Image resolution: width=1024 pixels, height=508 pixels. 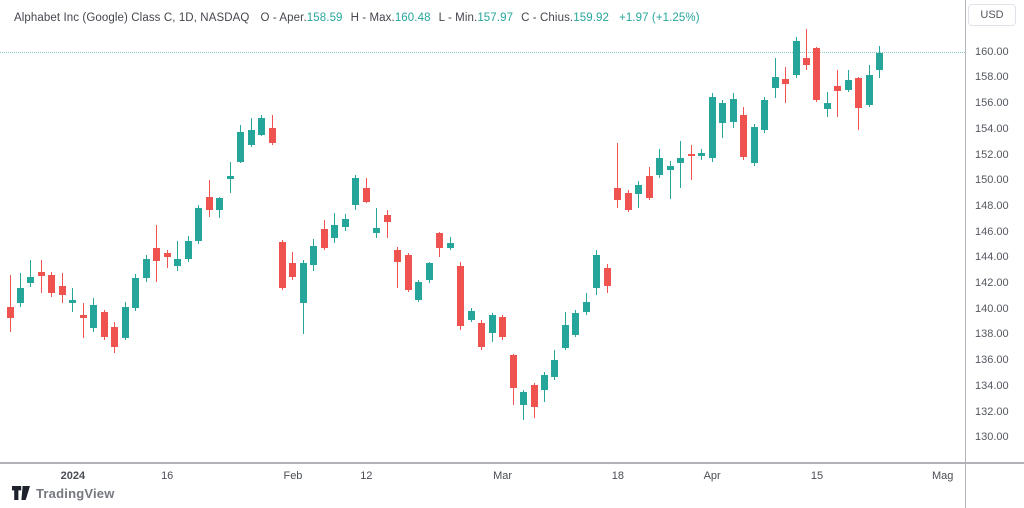 What do you see at coordinates (992, 15) in the screenshot?
I see `currency-button: USD` at bounding box center [992, 15].